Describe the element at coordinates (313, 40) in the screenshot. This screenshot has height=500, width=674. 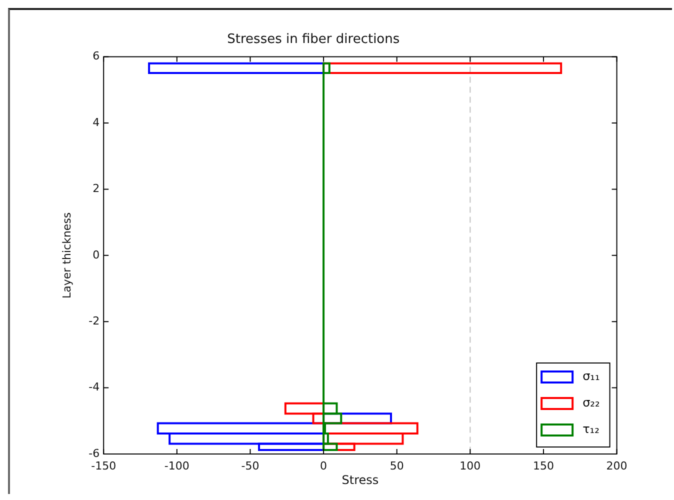
I see `chart-title: Stresses in fiber directions` at that location.